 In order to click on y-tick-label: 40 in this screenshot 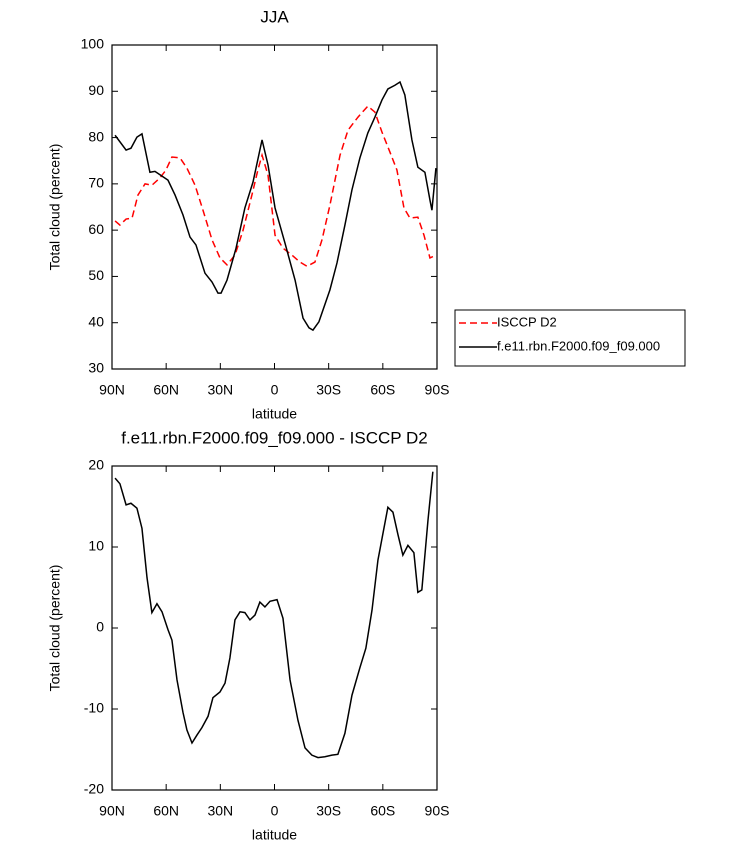, I will do `click(96, 321)`.